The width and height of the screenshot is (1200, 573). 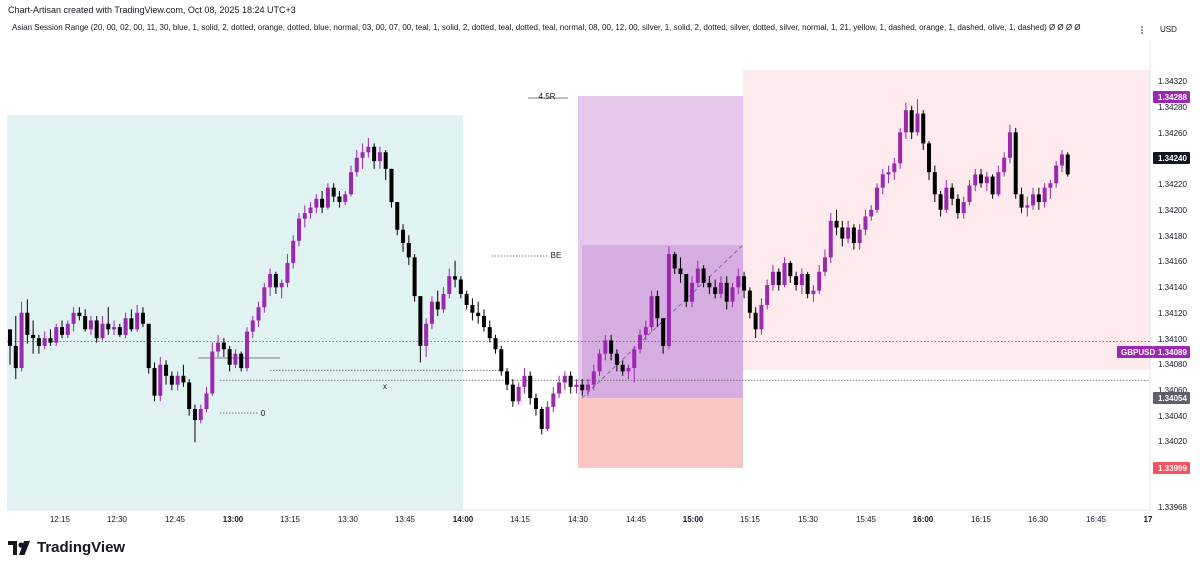 I want to click on price-tick-label: 1.34320, so click(x=1172, y=81).